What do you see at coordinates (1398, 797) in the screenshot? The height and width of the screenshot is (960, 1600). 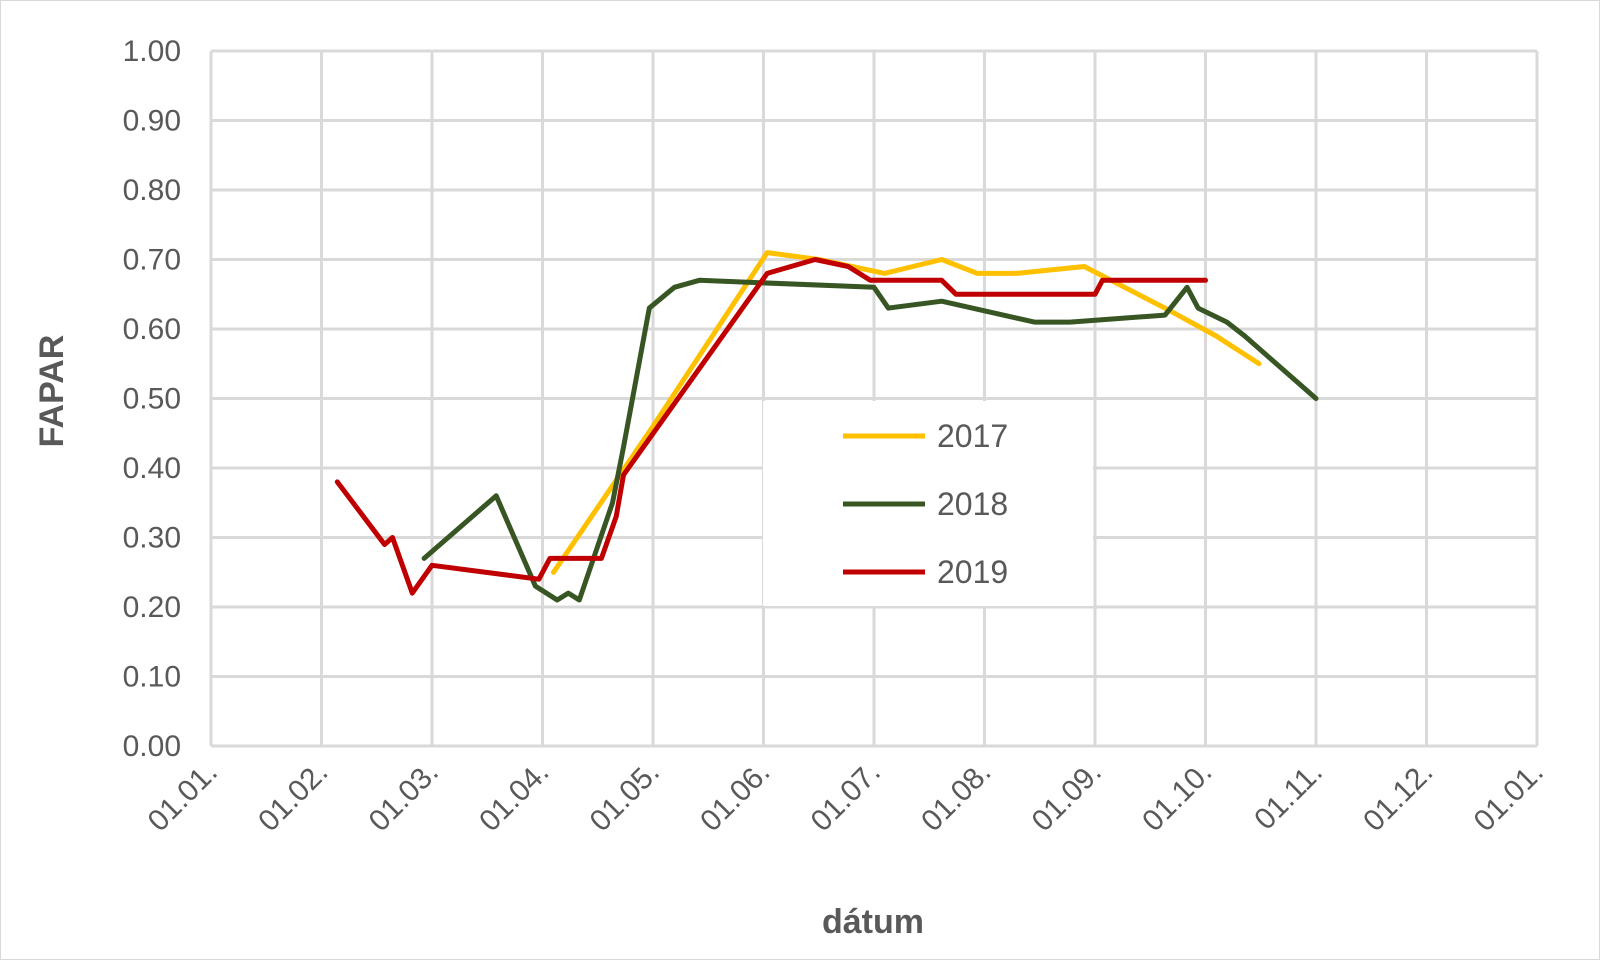 I see `x-tick-label: 01.12.` at bounding box center [1398, 797].